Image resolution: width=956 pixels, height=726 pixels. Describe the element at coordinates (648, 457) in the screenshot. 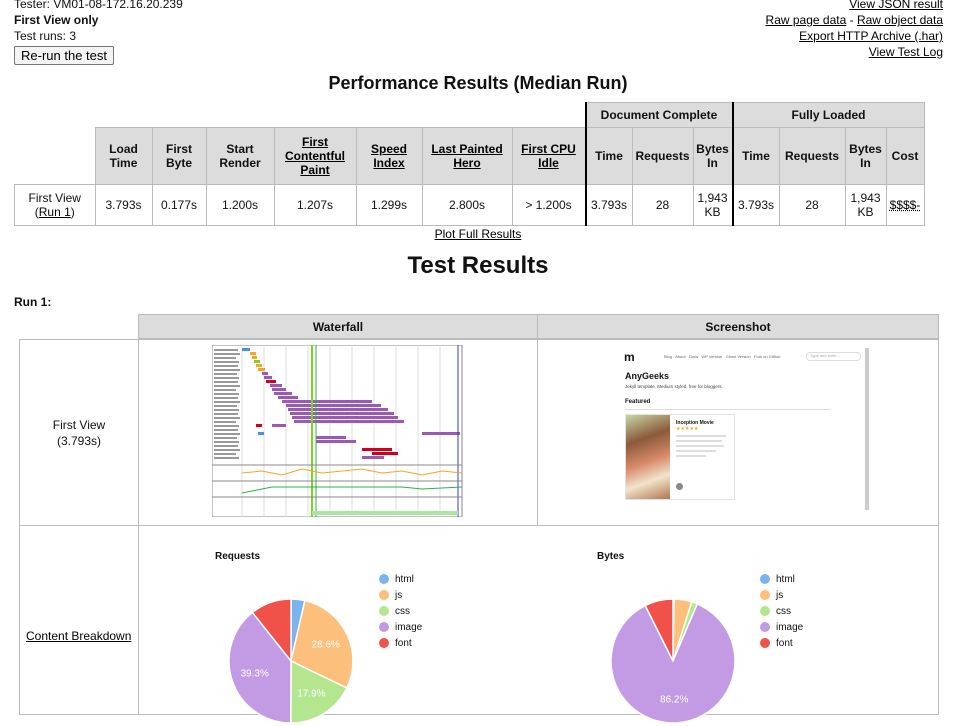

I see `card-image` at that location.